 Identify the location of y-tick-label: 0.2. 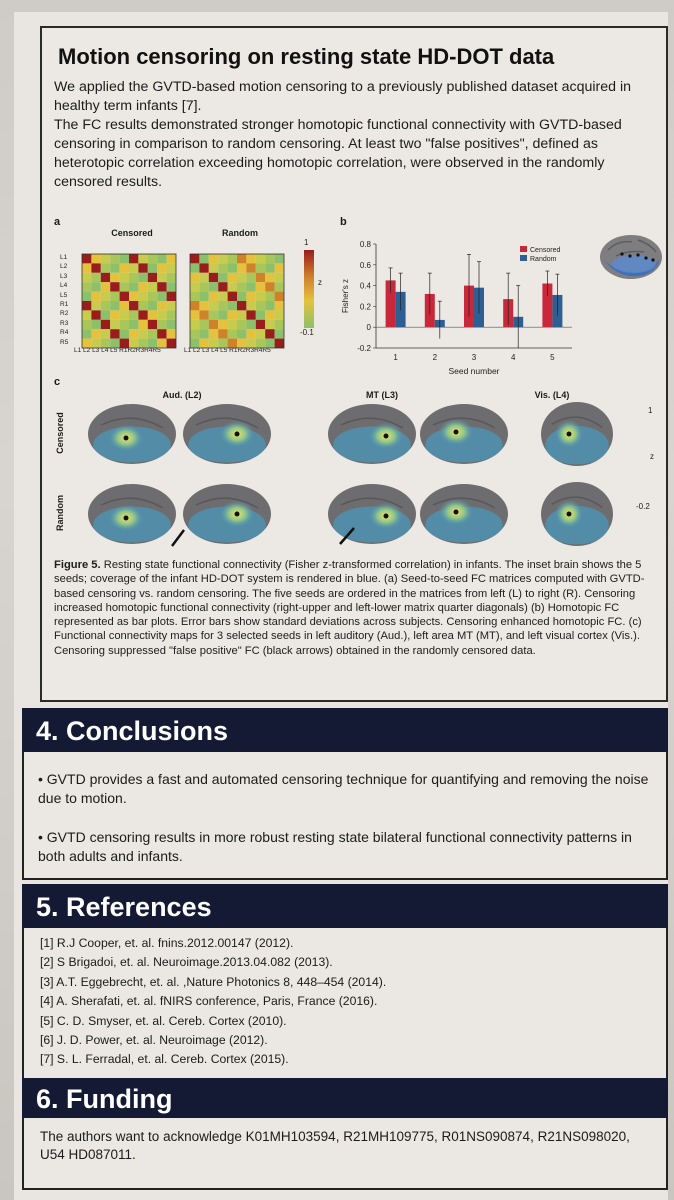
(366, 306).